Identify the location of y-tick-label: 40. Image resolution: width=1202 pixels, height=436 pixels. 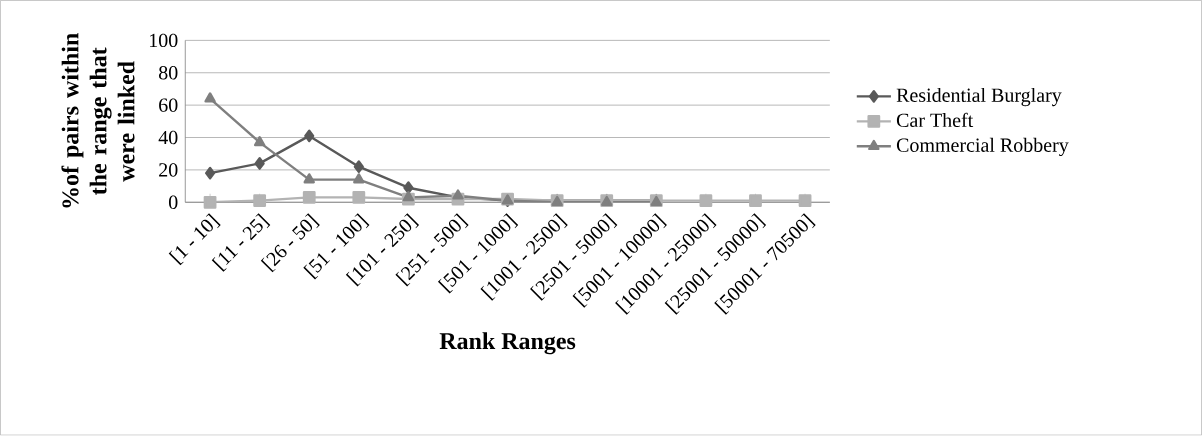
(168, 138).